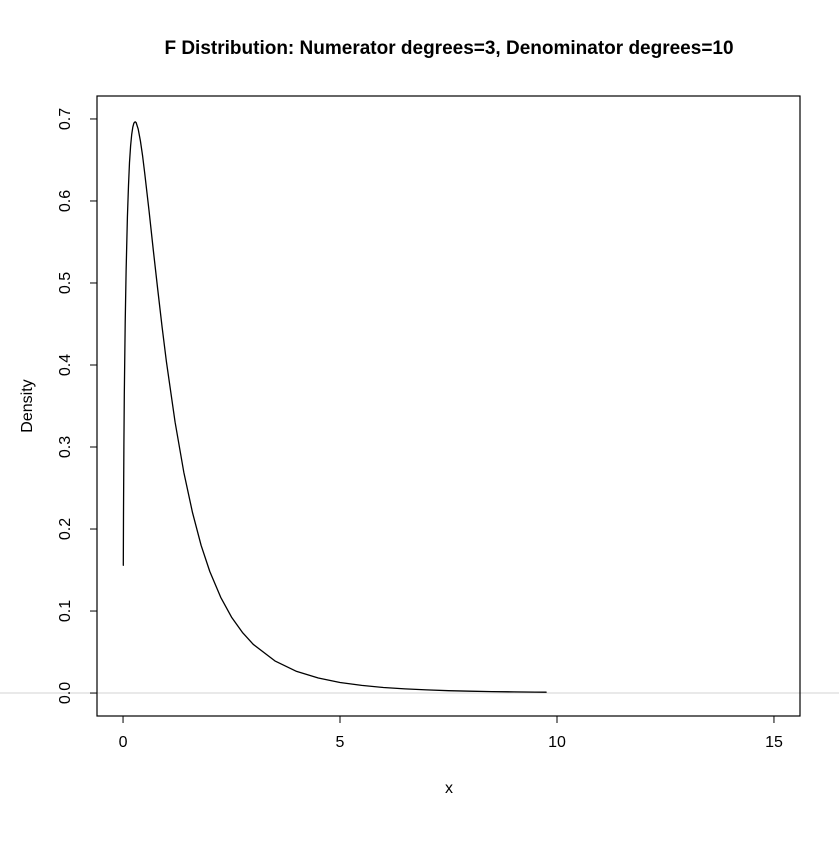  I want to click on x-tick-label: 15, so click(774, 742).